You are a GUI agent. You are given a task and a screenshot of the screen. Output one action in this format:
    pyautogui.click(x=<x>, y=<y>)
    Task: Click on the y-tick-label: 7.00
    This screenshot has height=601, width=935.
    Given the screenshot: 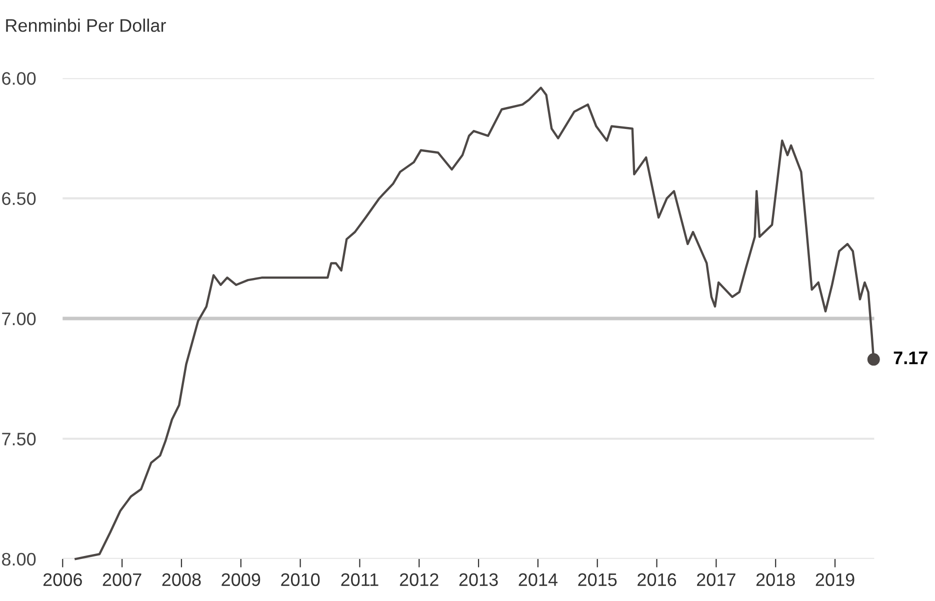 What is the action you would take?
    pyautogui.click(x=19, y=319)
    